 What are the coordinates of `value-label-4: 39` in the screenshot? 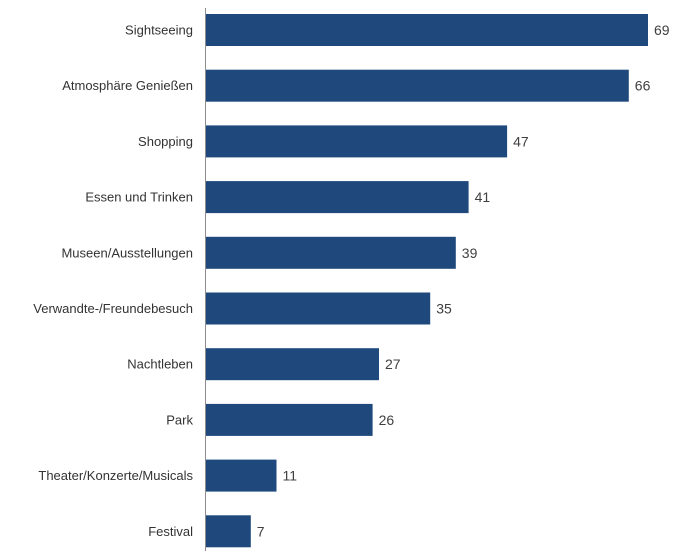 It's located at (470, 253).